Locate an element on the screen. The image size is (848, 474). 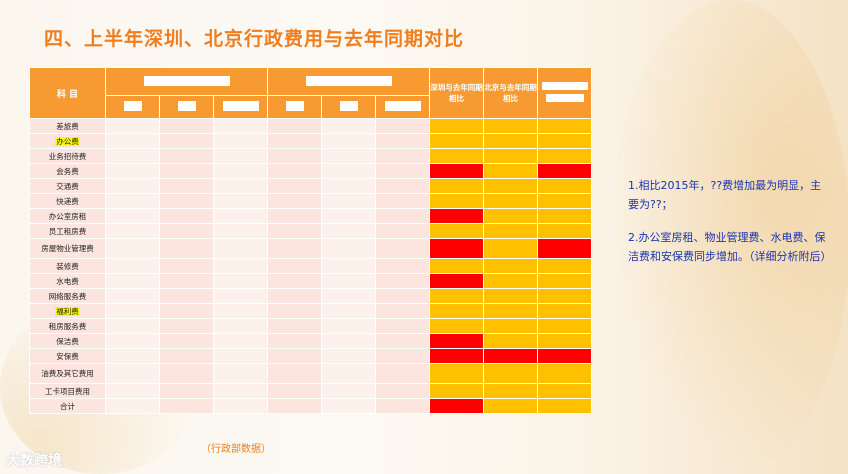
table-row: 会务费 is located at coordinates (310, 171).